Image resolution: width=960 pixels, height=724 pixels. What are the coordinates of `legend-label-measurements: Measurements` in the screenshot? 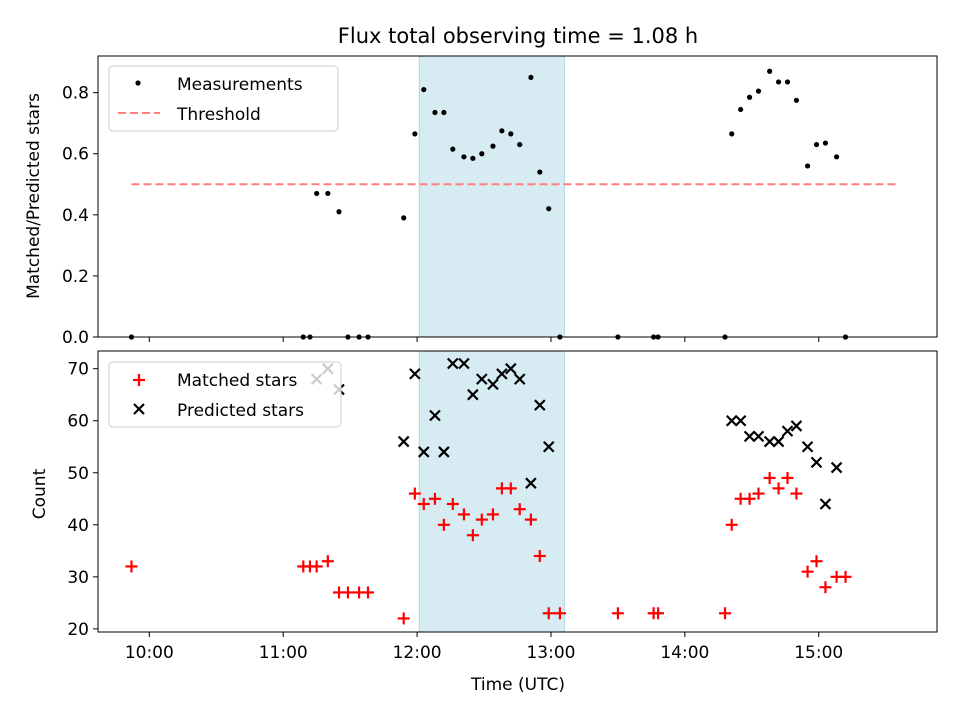 It's located at (240, 85).